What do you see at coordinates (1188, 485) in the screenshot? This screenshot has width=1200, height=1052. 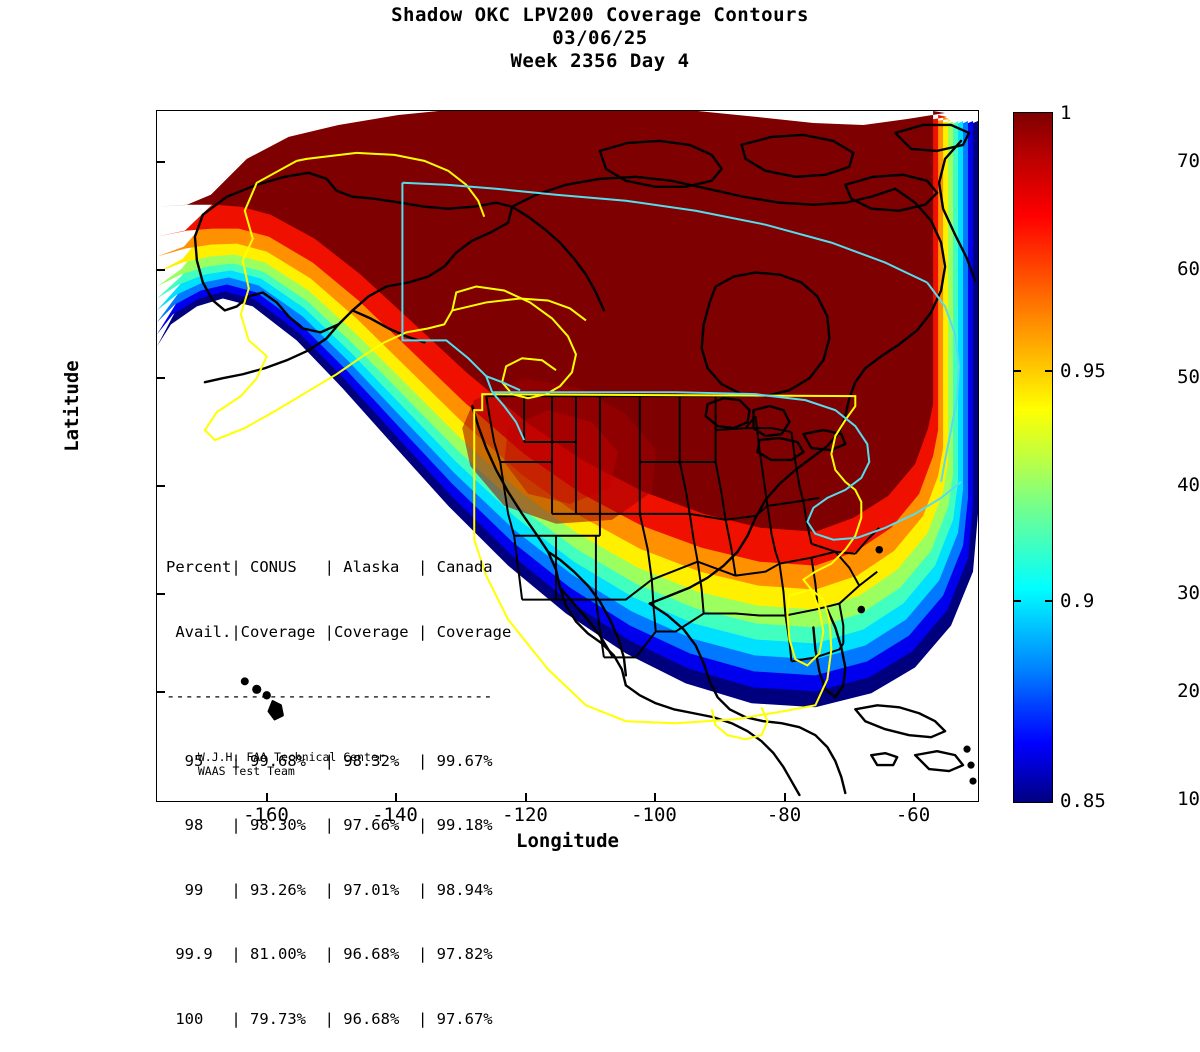 I see `ytick-label-40: 40` at bounding box center [1188, 485].